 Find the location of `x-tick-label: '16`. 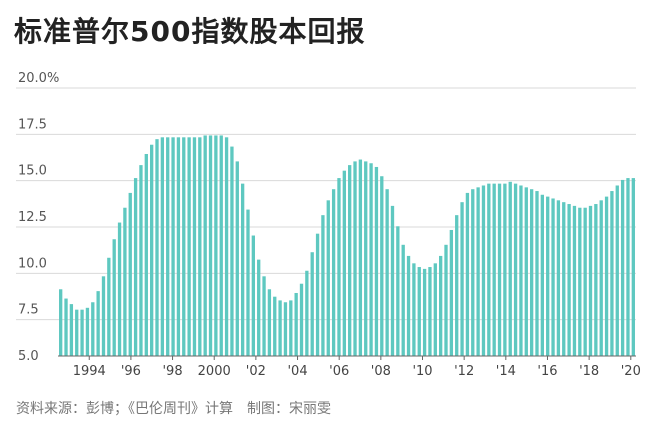

x-tick-label: '16 is located at coordinates (547, 371).